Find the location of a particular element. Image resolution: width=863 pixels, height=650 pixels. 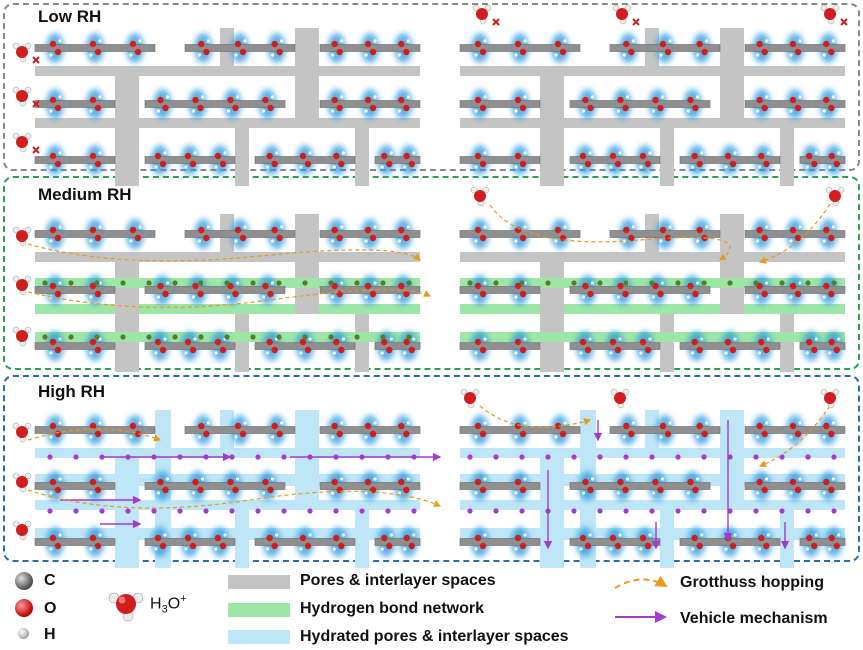

legend-vehicle-label: Vehicle mechanism is located at coordinates (754, 618).